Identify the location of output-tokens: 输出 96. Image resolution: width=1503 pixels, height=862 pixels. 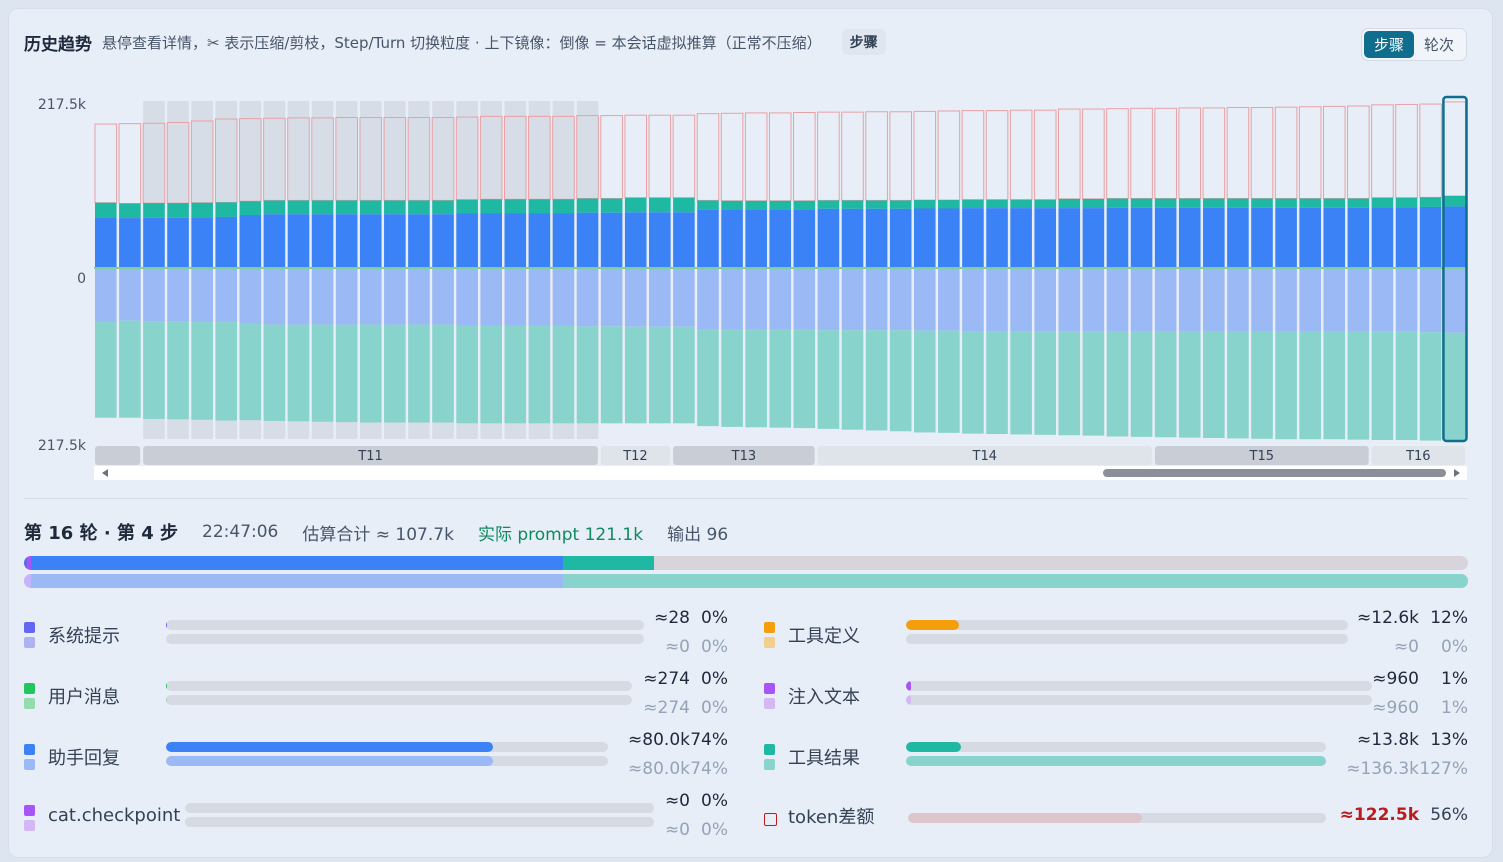
(698, 534).